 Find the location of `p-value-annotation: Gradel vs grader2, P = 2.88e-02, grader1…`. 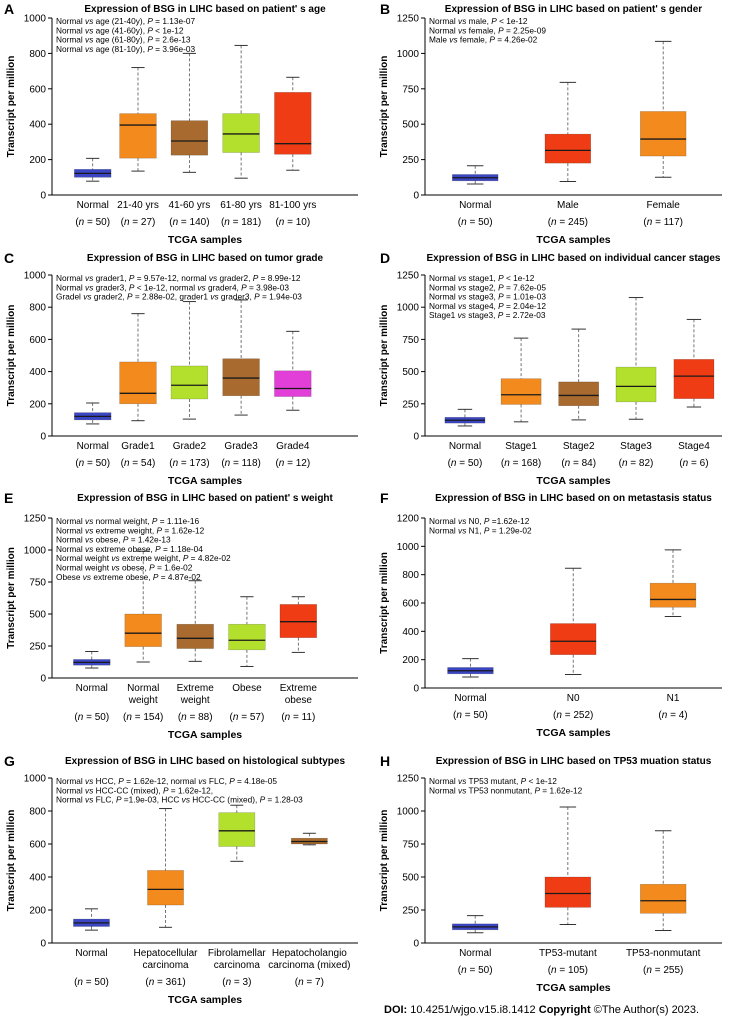

p-value-annotation: Gradel vs grader2, P = 2.88e-02, grader1… is located at coordinates (179, 297).